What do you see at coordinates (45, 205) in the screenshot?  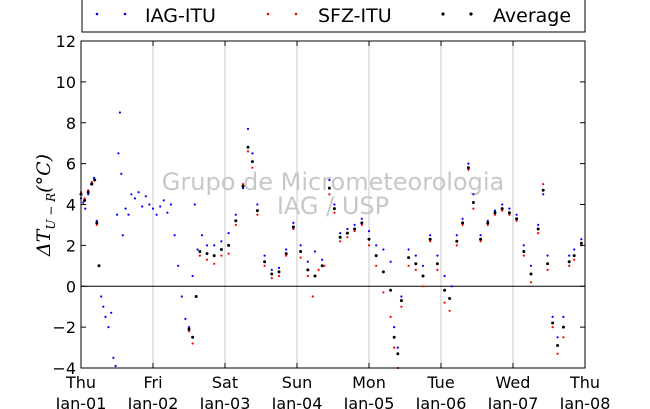 I see `y-axis-label: ΔTU − R(°C)` at bounding box center [45, 205].